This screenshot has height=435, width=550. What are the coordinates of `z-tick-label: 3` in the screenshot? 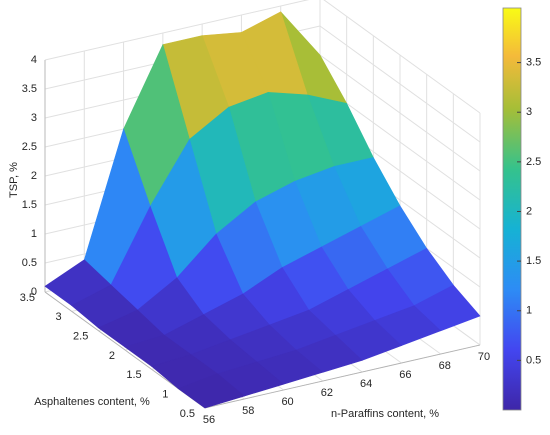 It's located at (34, 118).